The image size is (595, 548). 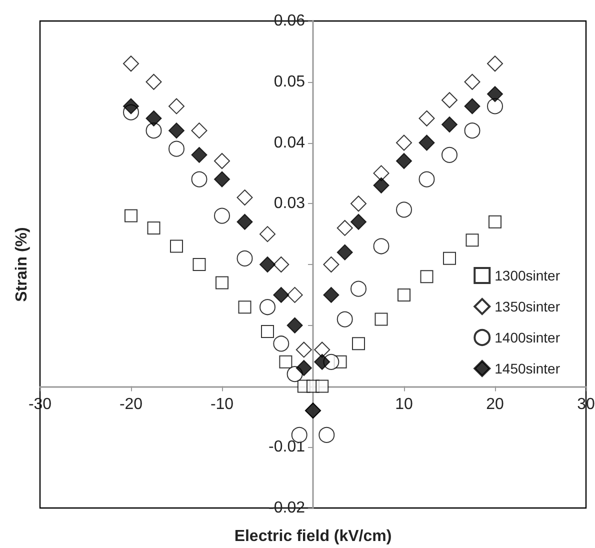 What do you see at coordinates (22, 264) in the screenshot?
I see `y-axis-title: Strain (%)` at bounding box center [22, 264].